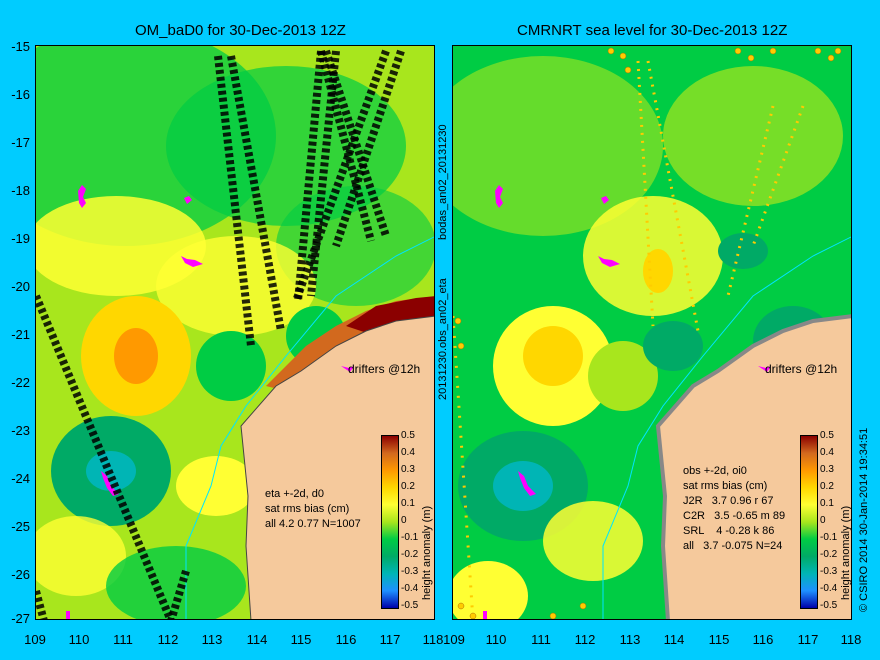 The width and height of the screenshot is (880, 660). What do you see at coordinates (846, 552) in the screenshot?
I see `right-colorbar-label: height anomaly (m)` at bounding box center [846, 552].